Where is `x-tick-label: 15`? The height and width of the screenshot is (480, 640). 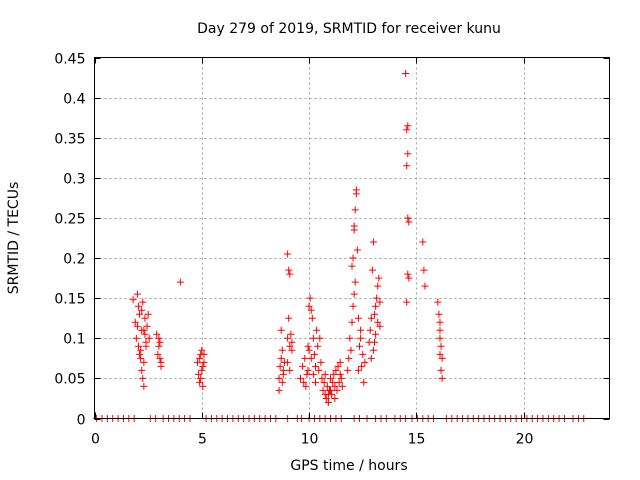 x-tick-label: 15 is located at coordinates (417, 440).